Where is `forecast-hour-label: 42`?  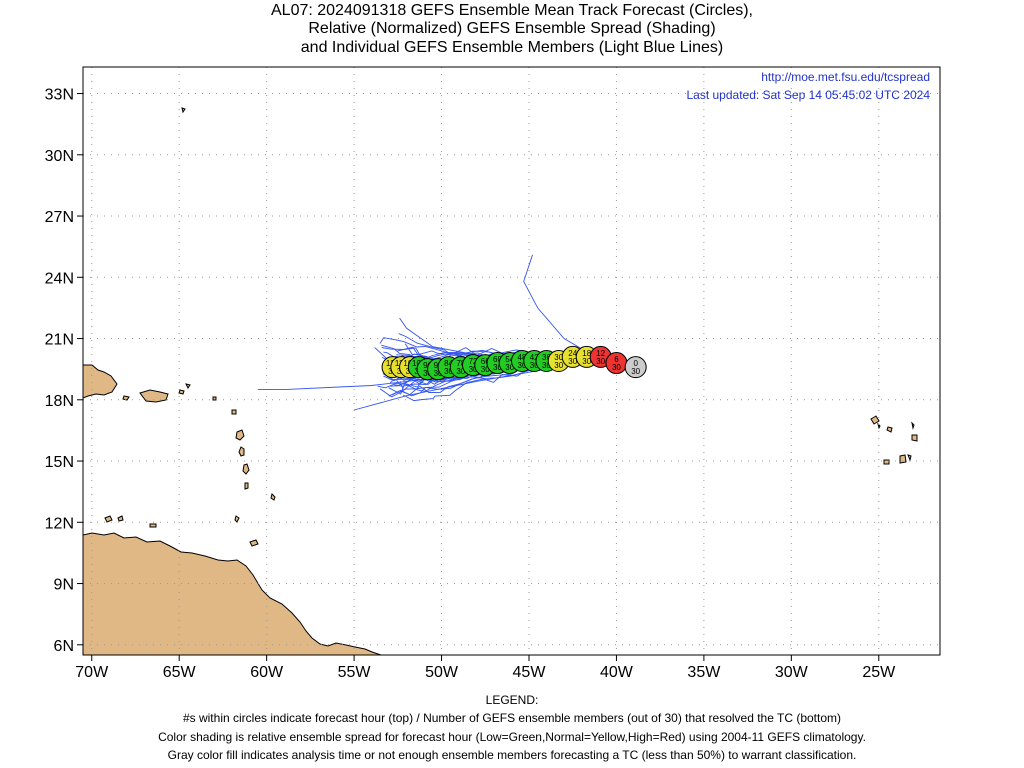 forecast-hour-label: 42 is located at coordinates (534, 357).